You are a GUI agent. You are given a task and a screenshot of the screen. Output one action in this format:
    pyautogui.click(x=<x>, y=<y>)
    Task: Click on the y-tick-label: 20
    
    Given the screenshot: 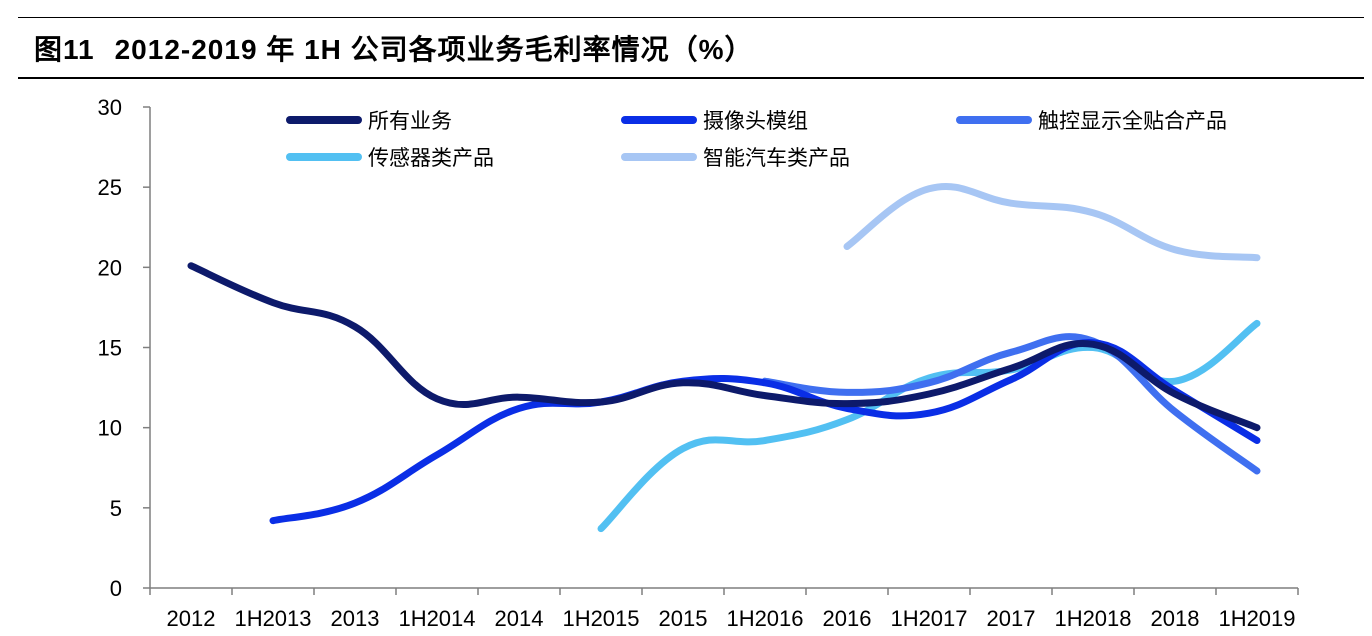 What is the action you would take?
    pyautogui.click(x=110, y=267)
    